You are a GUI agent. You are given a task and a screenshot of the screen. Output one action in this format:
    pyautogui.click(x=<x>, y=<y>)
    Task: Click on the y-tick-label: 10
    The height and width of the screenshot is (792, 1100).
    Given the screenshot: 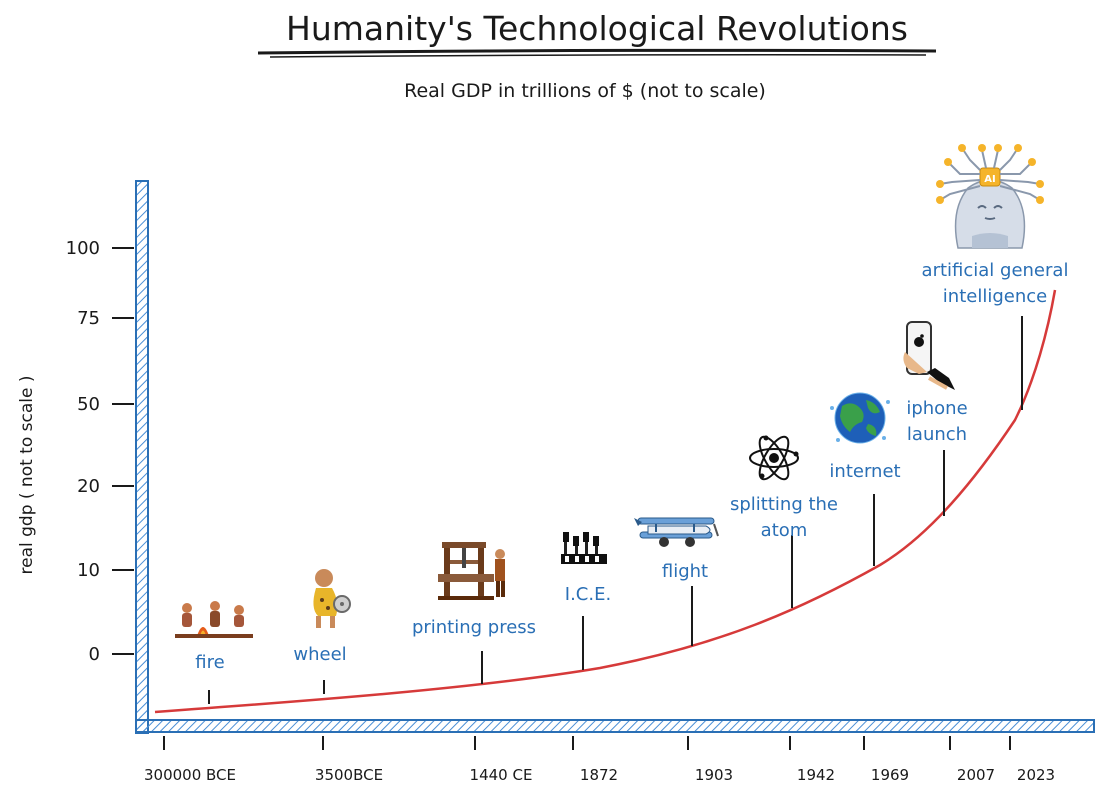 What is the action you would take?
    pyautogui.click(x=88, y=570)
    